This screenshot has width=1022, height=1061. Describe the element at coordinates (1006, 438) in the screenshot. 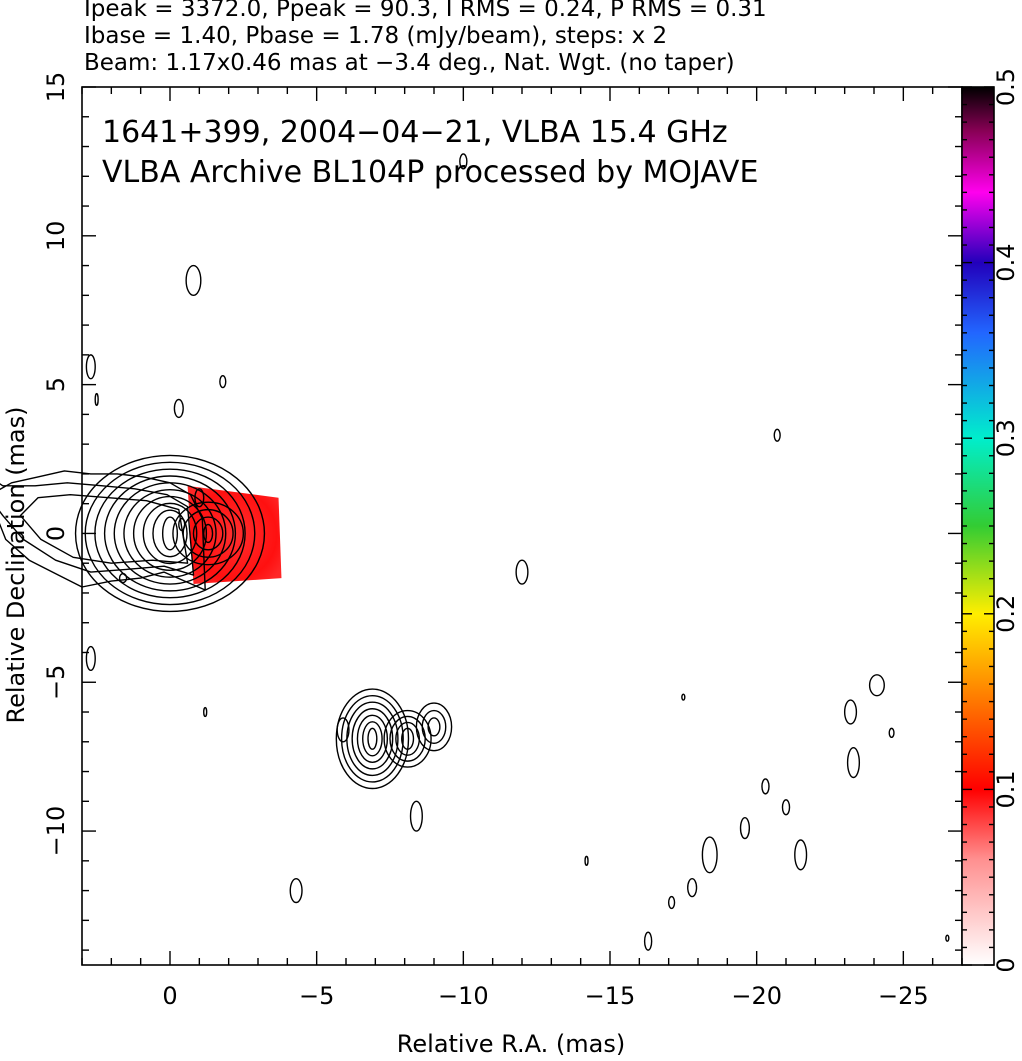

I see `colorbar-tick-label: 0.3` at that location.